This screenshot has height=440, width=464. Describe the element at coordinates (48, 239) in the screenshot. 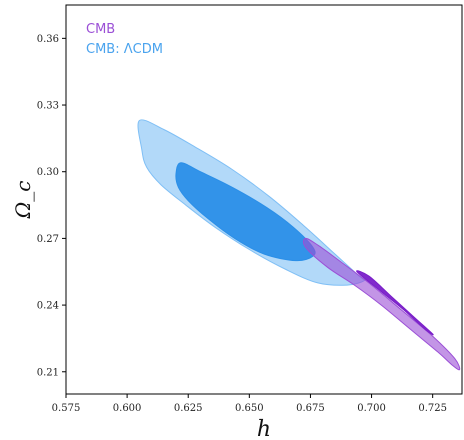

I see `y-tick-label: 0.27` at that location.